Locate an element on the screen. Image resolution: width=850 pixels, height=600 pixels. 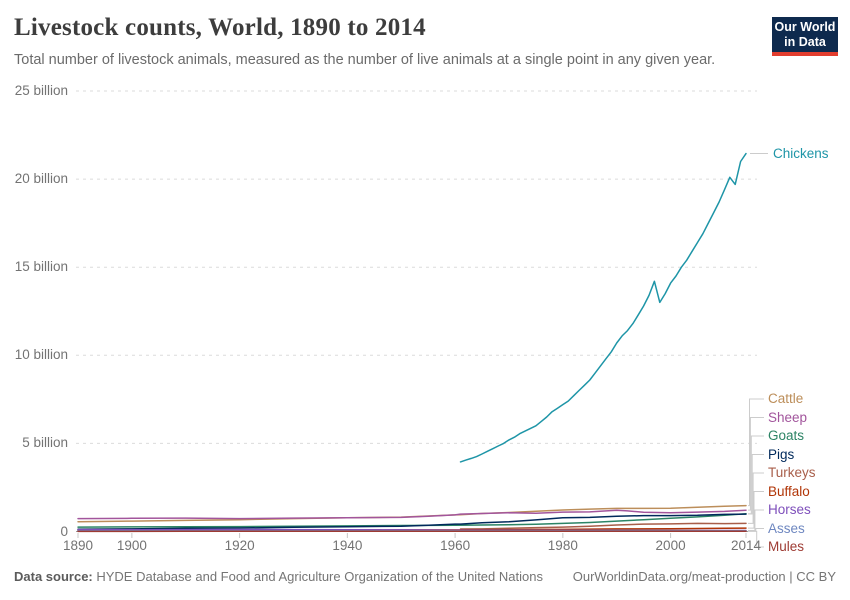
x-axis-label-1960: 1960 is located at coordinates (455, 545).